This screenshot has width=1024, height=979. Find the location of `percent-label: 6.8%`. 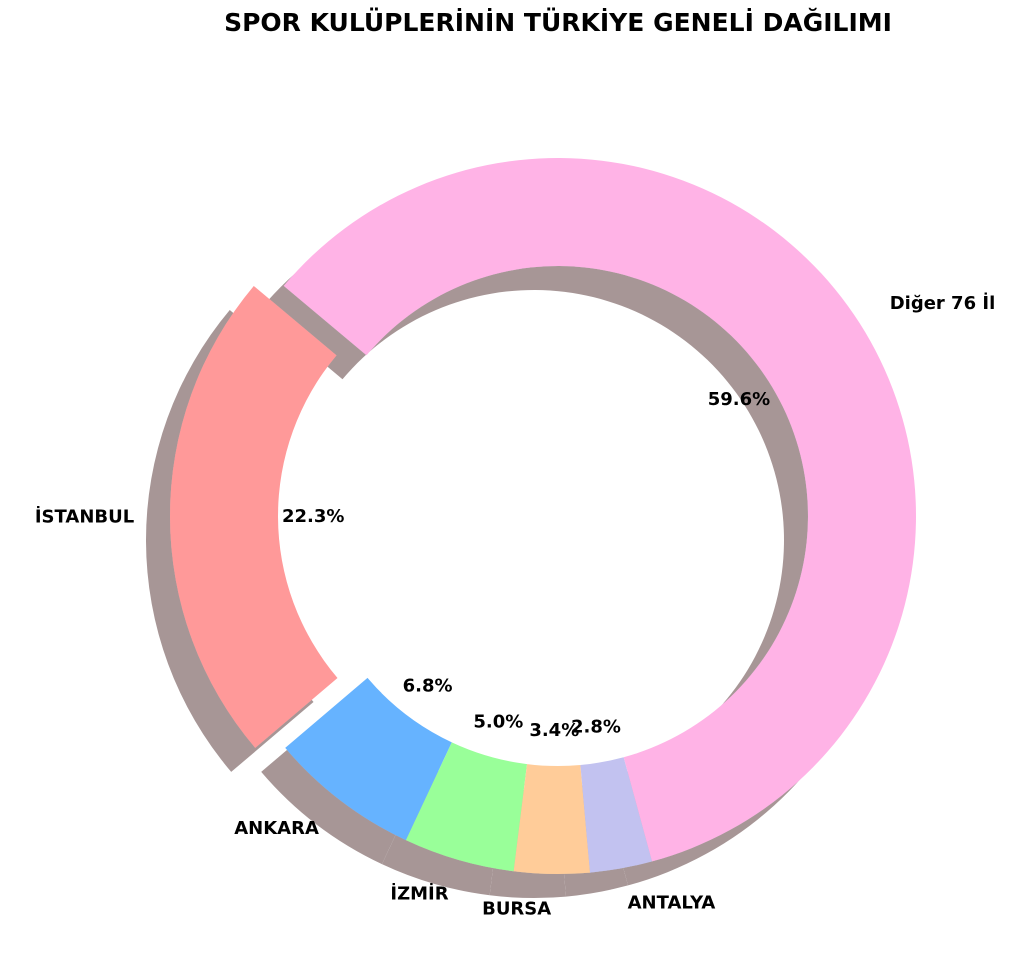

percent-label: 6.8% is located at coordinates (428, 686).